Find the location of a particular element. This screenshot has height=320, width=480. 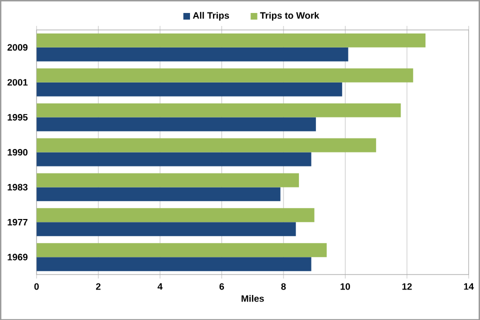

y-tick-label: 1990 is located at coordinates (18, 152).